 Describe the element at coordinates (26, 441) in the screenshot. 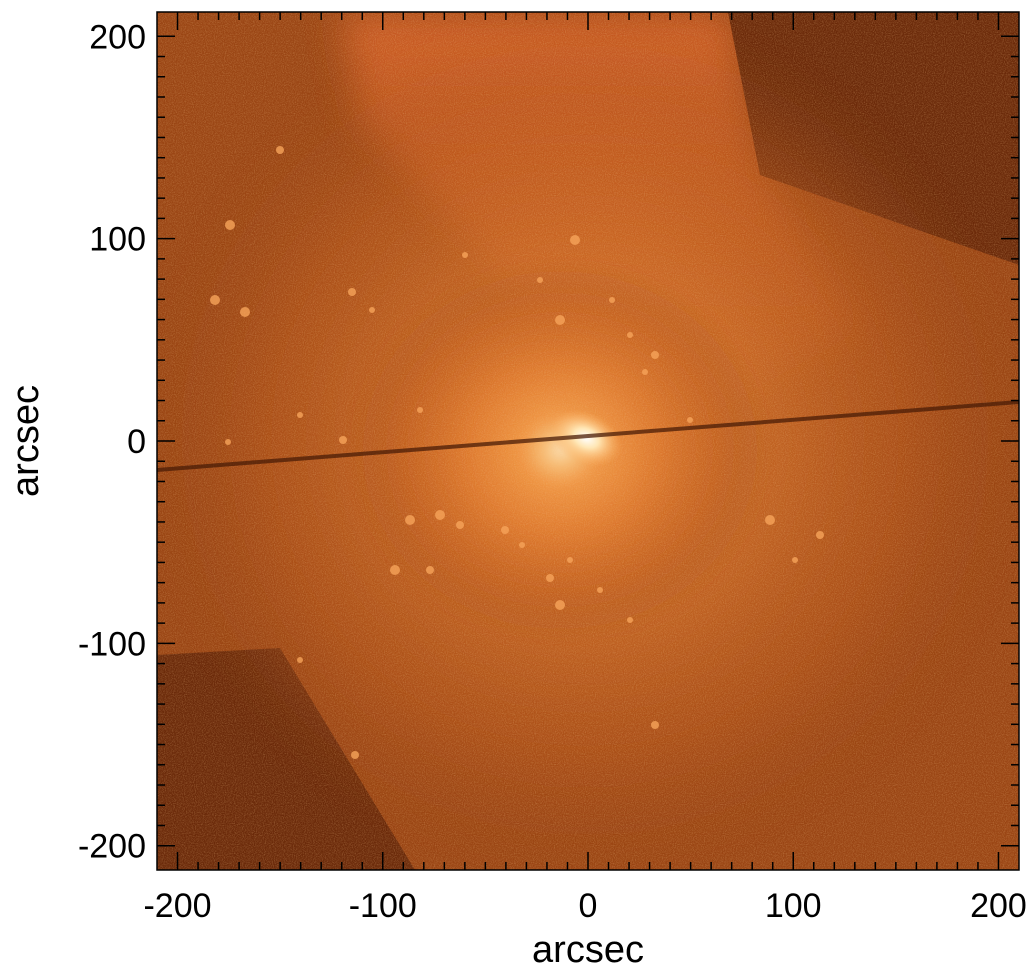

I see `y-axis-label: arcsec` at that location.